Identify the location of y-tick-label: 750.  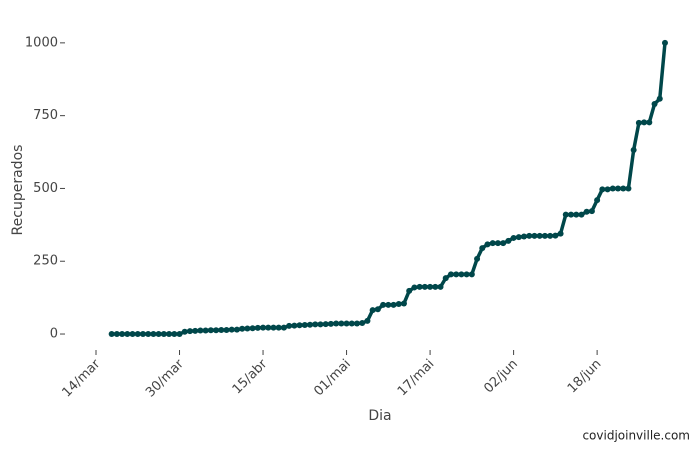
(45, 115).